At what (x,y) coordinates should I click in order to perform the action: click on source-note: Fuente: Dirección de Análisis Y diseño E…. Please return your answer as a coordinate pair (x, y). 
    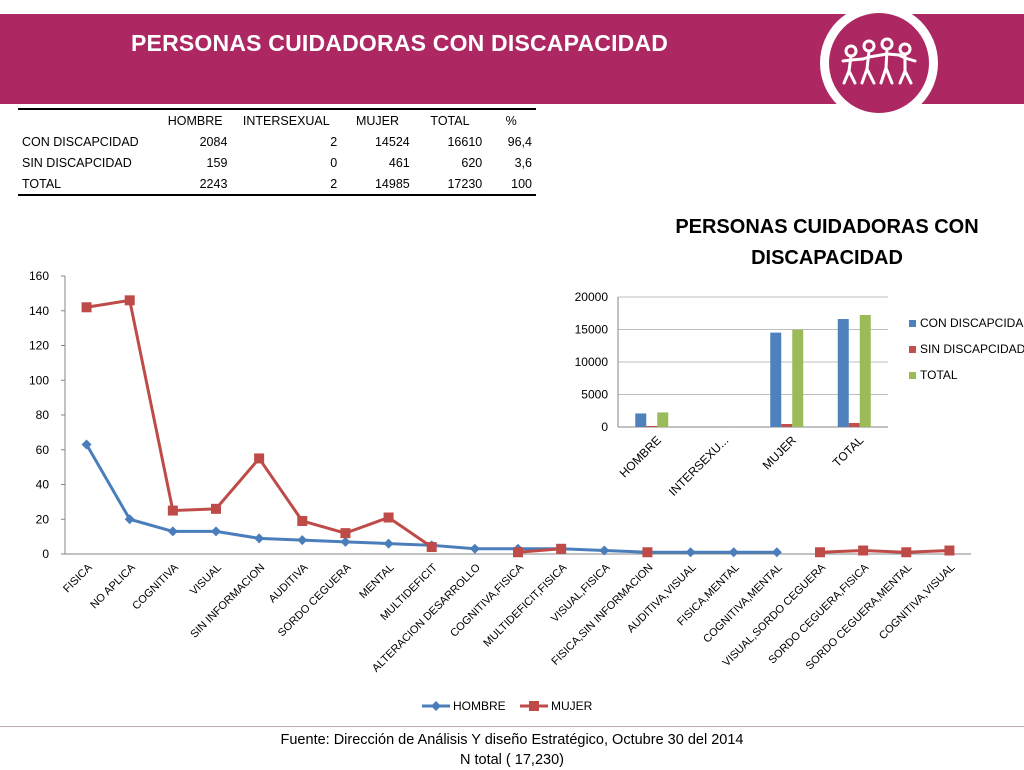
    Looking at the image, I should click on (512, 740).